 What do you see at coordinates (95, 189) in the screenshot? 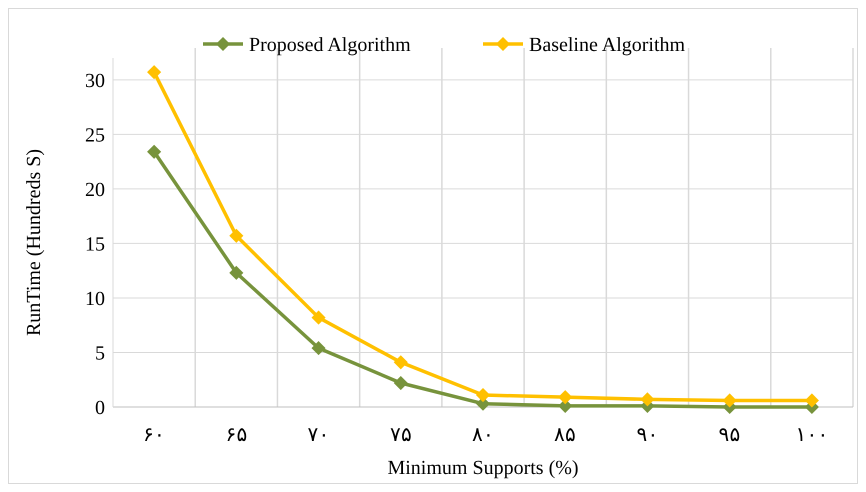
I see `y-tick-label: 20` at bounding box center [95, 189].